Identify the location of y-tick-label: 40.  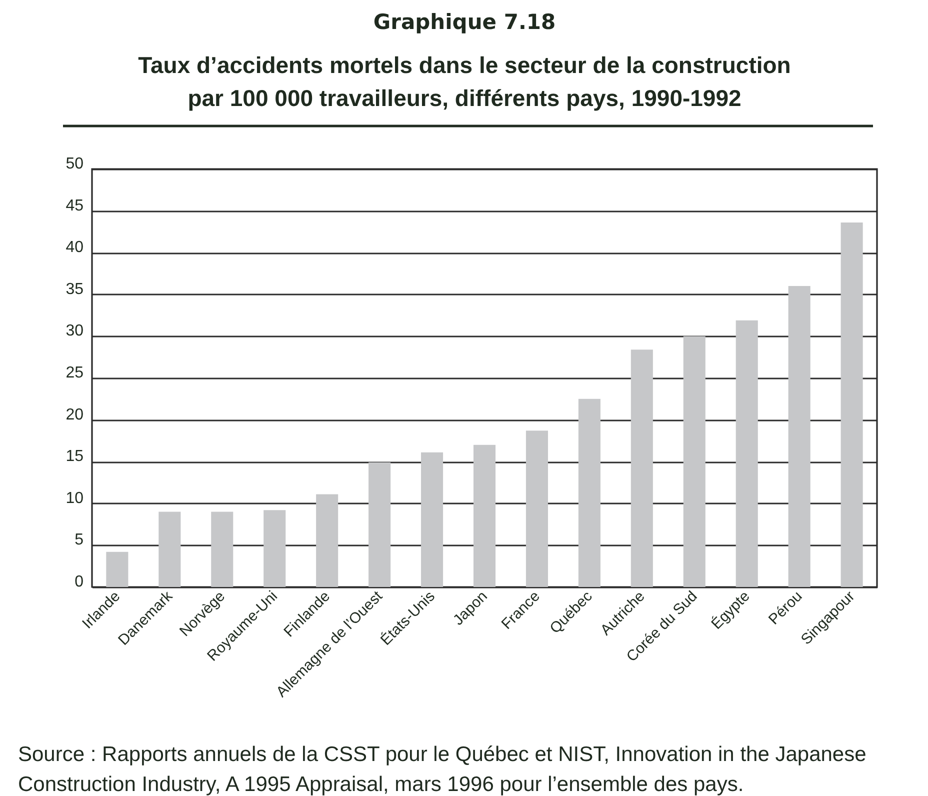
(75, 247).